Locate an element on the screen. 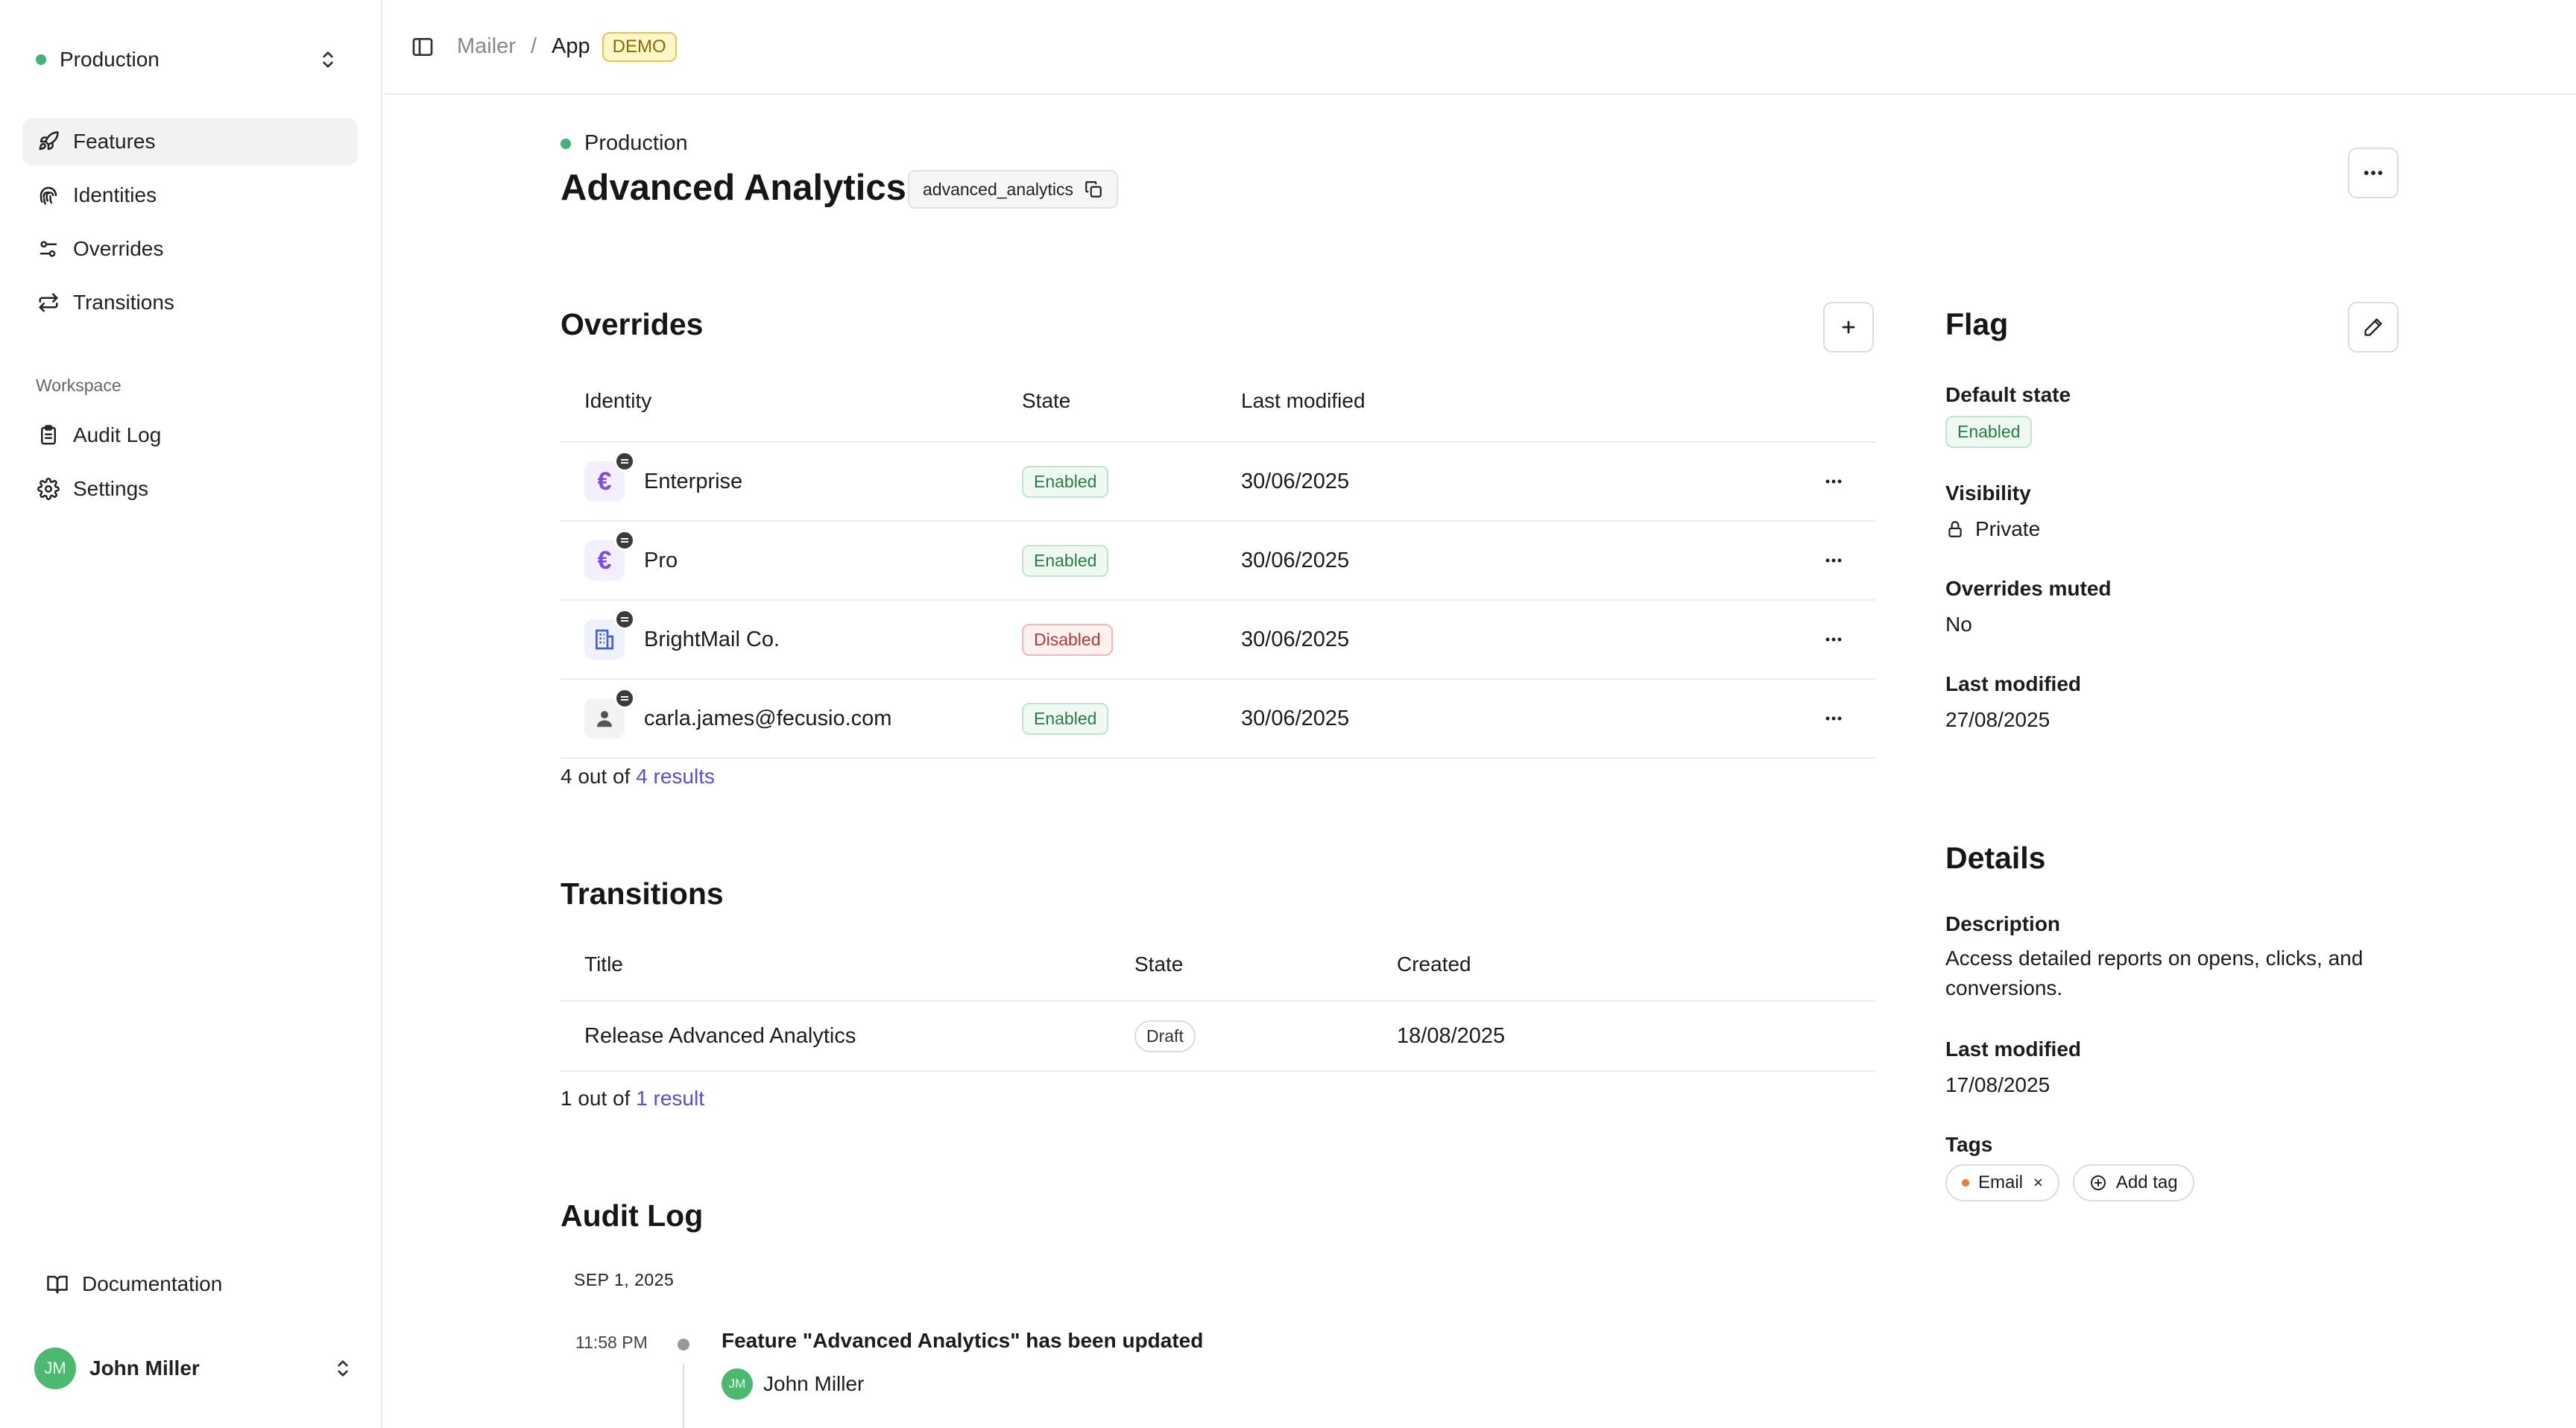 The width and height of the screenshot is (2576, 1428). table-row: € Enterprise Enabled 30/06/2025 is located at coordinates (1218, 482).